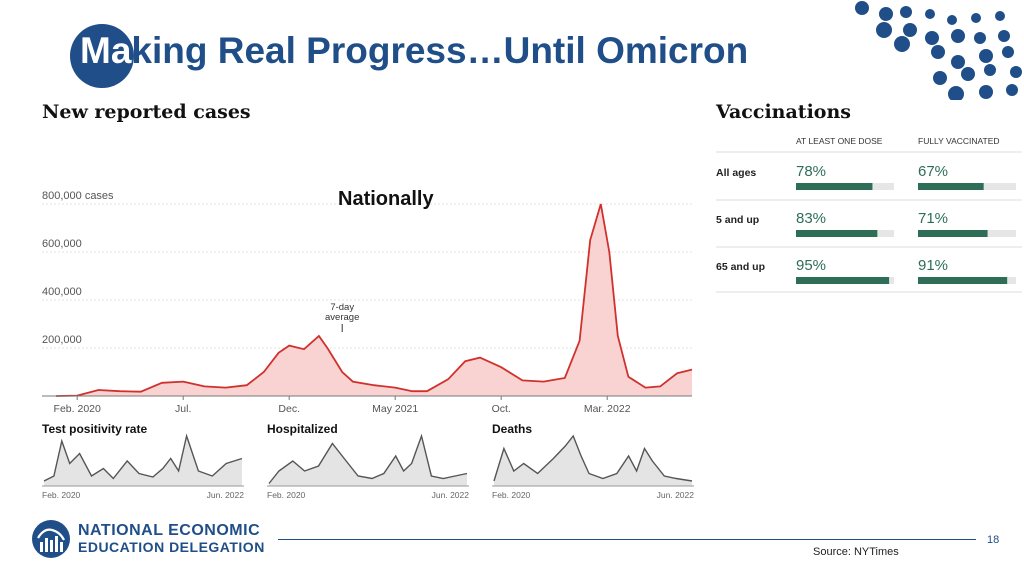  What do you see at coordinates (783, 112) in the screenshot?
I see `vaccinations-title: Vaccinations` at bounding box center [783, 112].